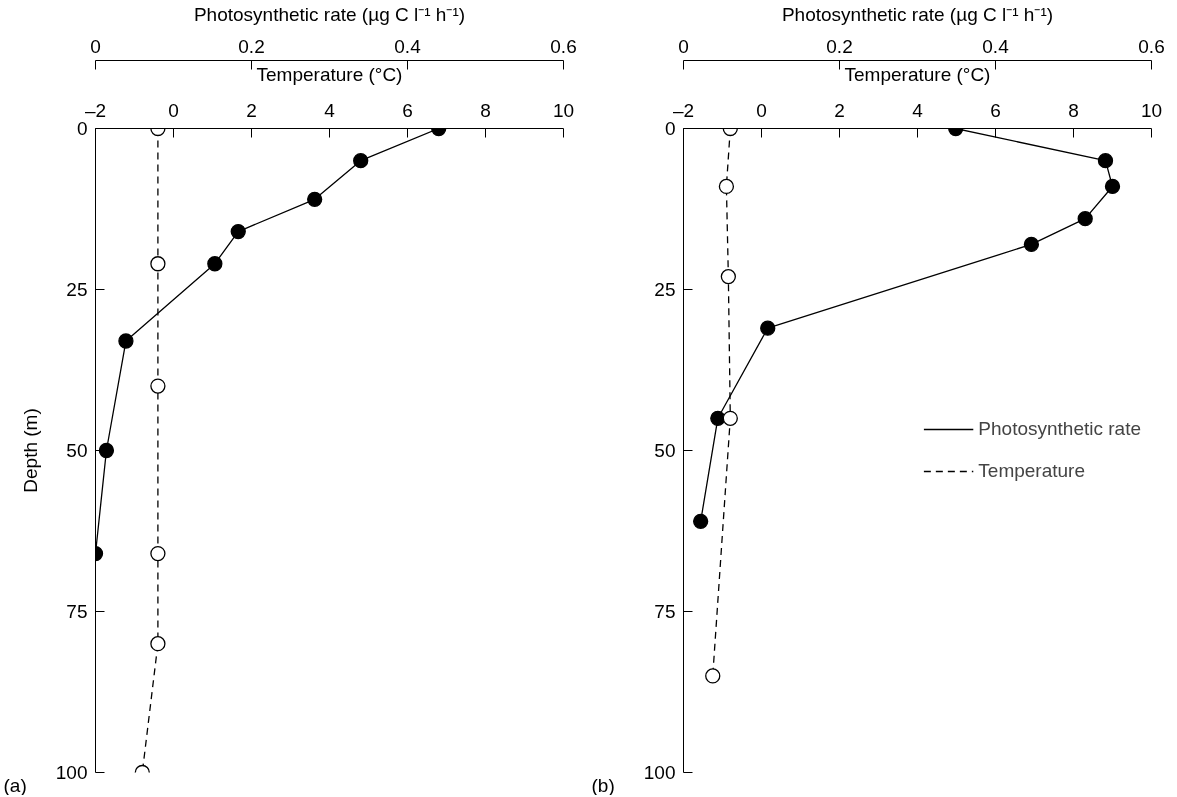  What do you see at coordinates (603, 785) in the screenshot?
I see `text: (b)` at bounding box center [603, 785].